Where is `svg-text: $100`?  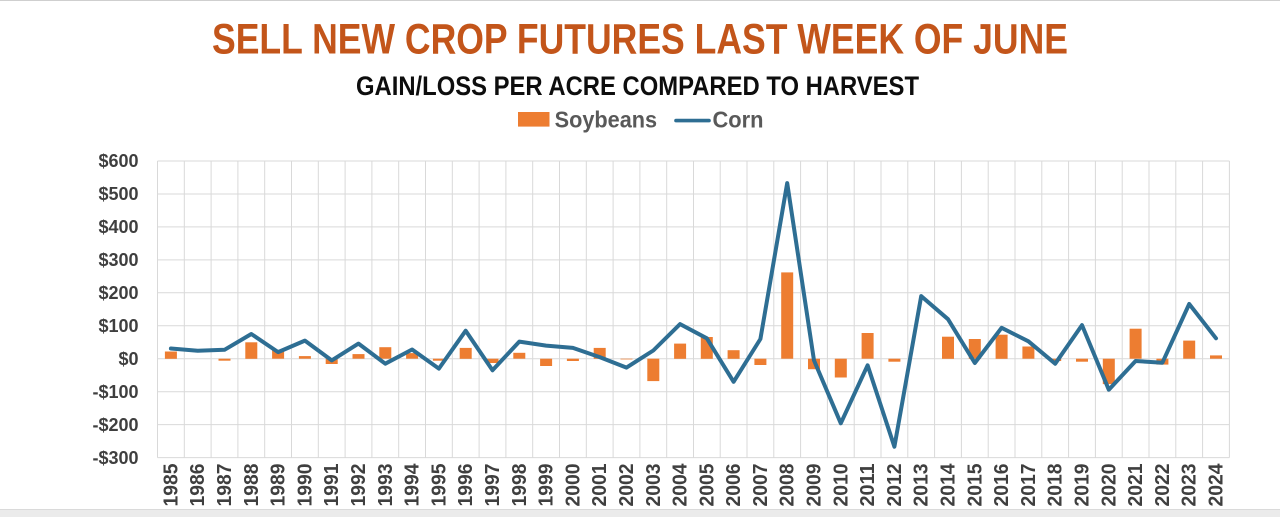
svg-text: $100 is located at coordinates (118, 326).